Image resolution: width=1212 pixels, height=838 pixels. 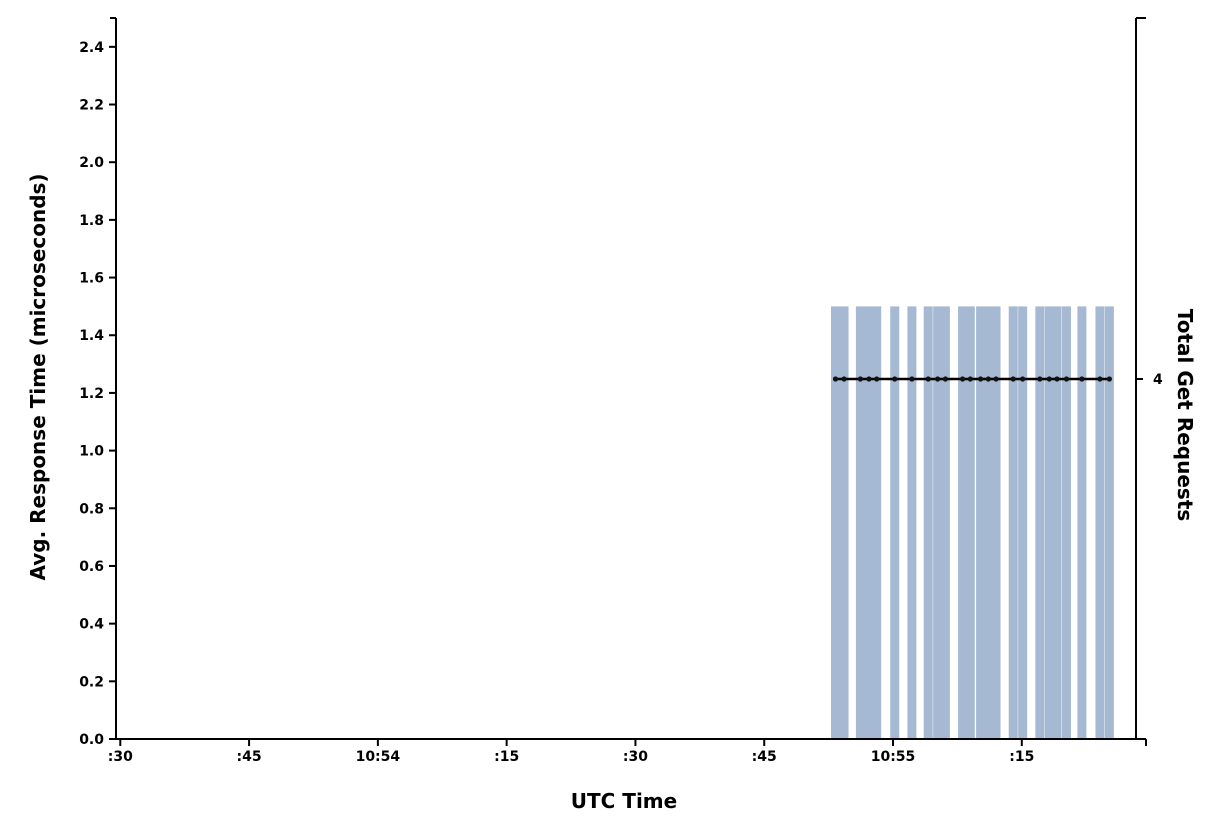 What do you see at coordinates (38, 376) in the screenshot?
I see `y-axis-title-left: Avg. Response Time (microseconds)` at bounding box center [38, 376].